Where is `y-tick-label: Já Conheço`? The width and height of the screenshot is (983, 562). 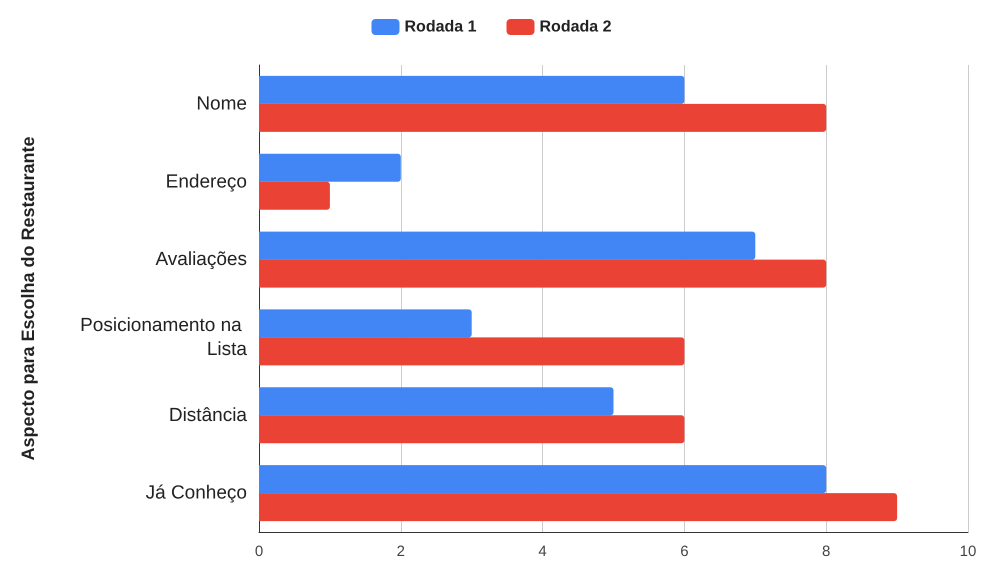 y-tick-label: Já Conheço is located at coordinates (196, 493).